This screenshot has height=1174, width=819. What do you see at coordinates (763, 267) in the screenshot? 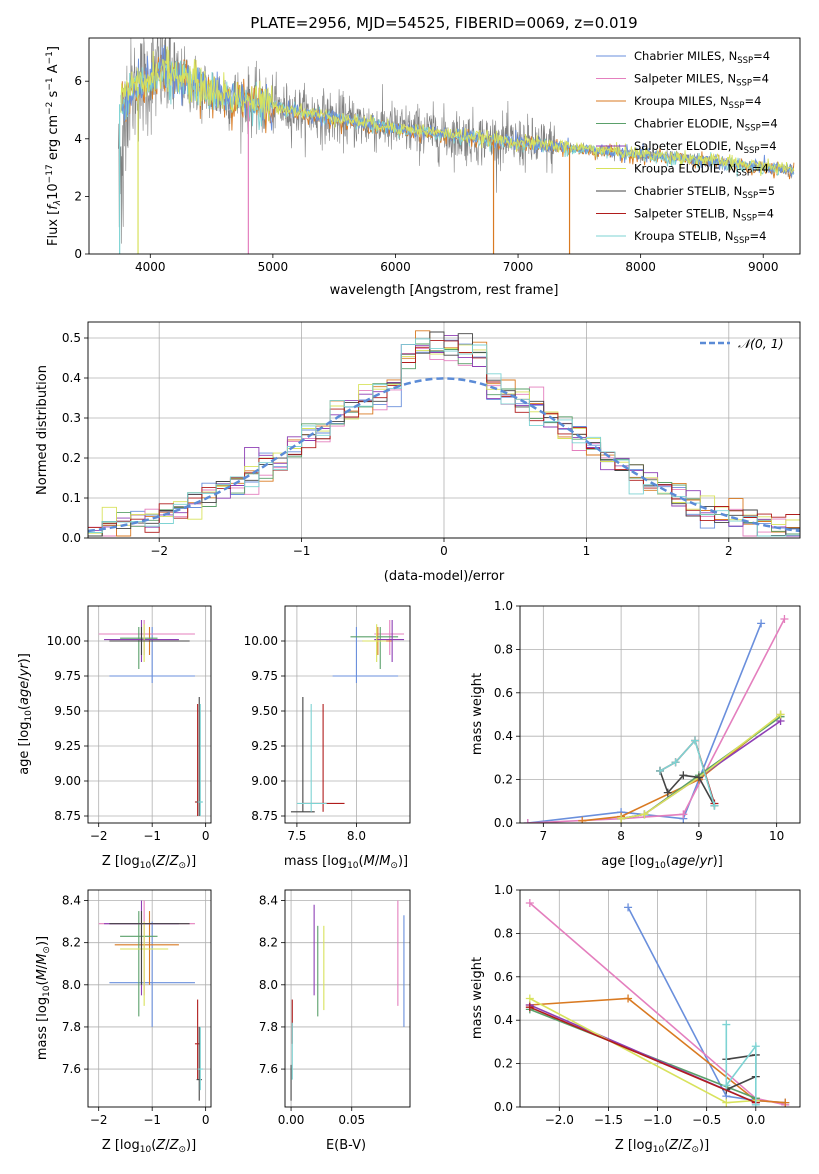
I see `spectrum-xtick-label: 9000` at bounding box center [763, 267].